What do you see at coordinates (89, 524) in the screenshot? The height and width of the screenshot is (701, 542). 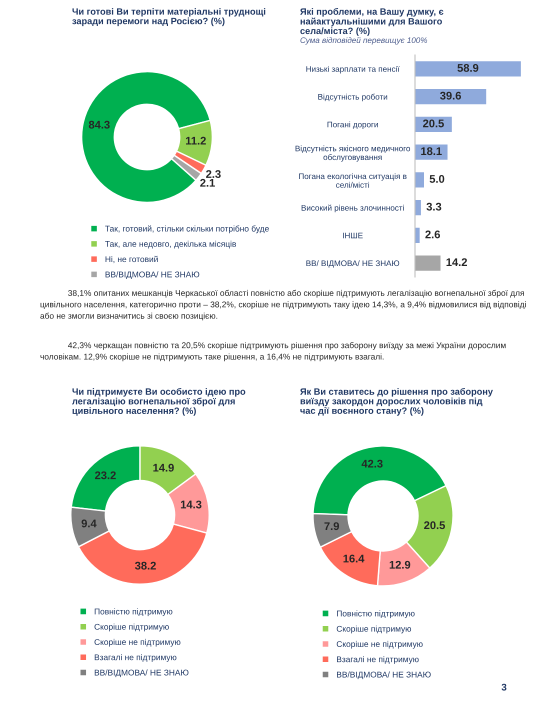 I see `data-label: 9.4` at bounding box center [89, 524].